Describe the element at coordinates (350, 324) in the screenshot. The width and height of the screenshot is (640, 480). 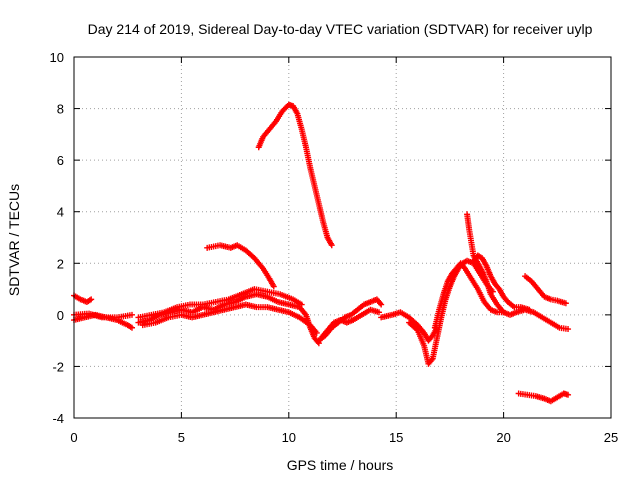
I see `series-arc-j` at that location.